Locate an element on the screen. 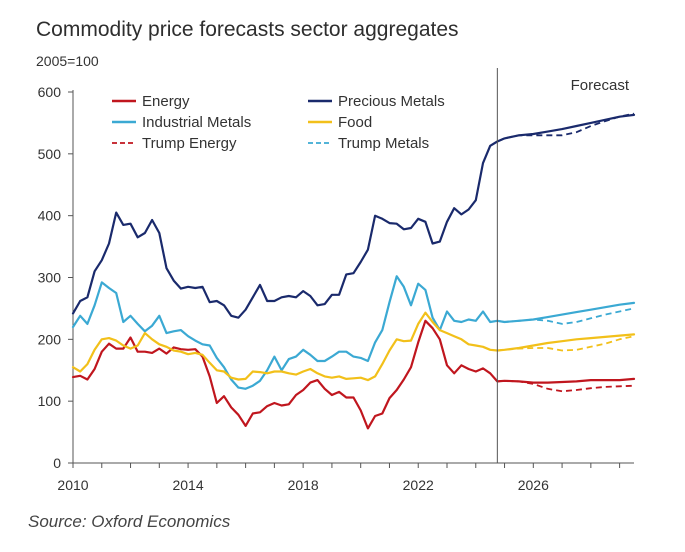 The image size is (685, 552). y-tick-label: 600 is located at coordinates (50, 92).